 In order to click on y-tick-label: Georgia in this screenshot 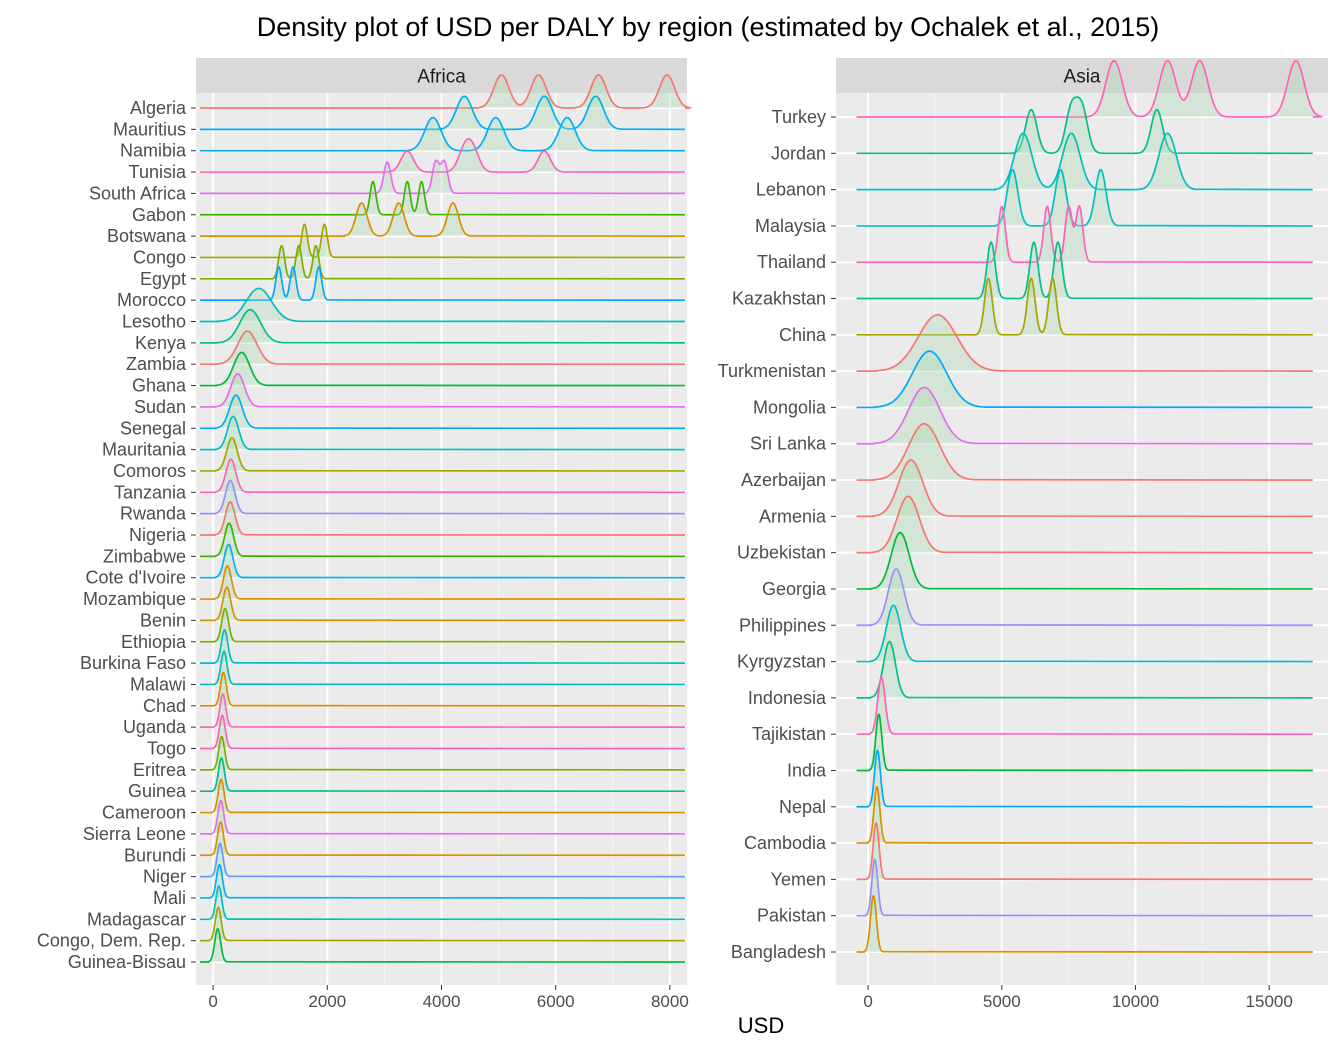, I will do `click(794, 589)`.